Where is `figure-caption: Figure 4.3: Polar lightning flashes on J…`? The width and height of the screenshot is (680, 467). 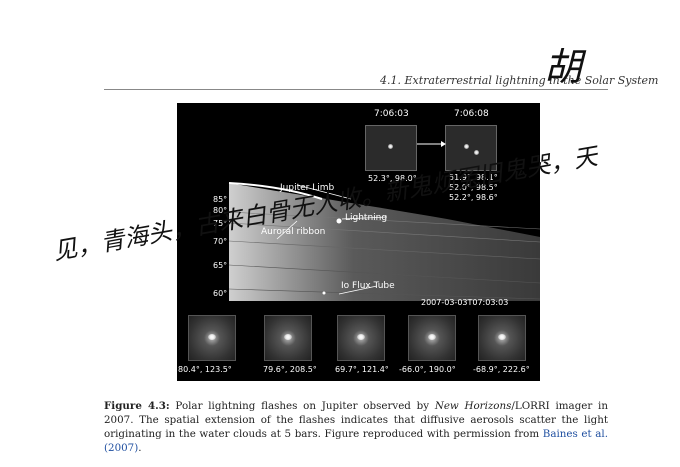 figure-caption: Figure 4.3: Polar lightning flashes on J… is located at coordinates (356, 427).